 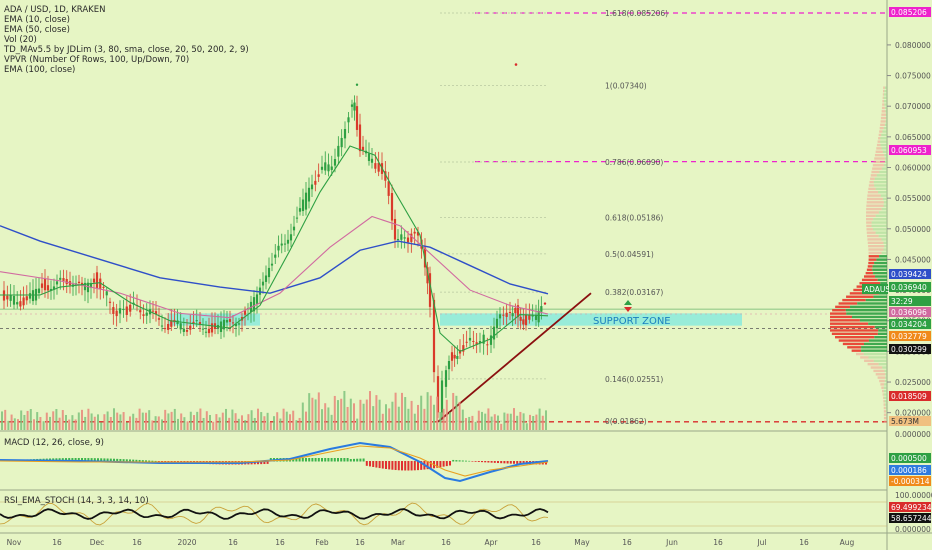 What do you see at coordinates (54, 443) in the screenshot?
I see `macd-legend: MACD (12, 26, close, 9)` at bounding box center [54, 443].